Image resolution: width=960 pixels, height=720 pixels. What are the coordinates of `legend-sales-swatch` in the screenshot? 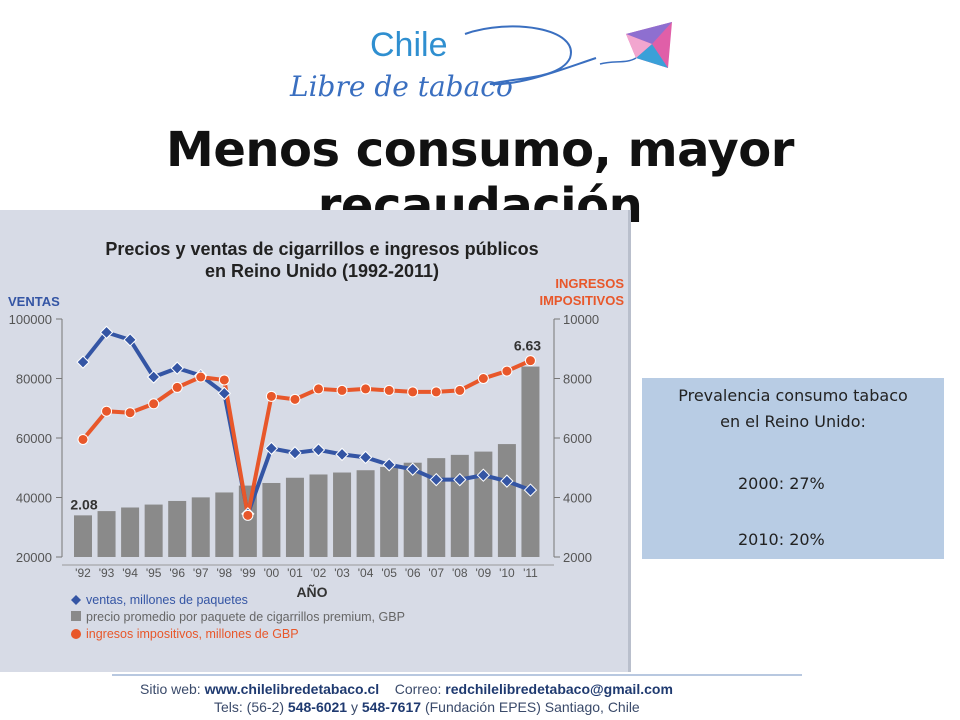 It's located at (76, 600).